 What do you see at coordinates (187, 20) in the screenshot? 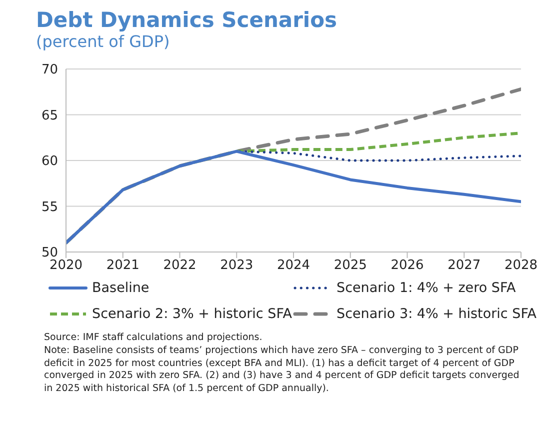
I see `chart-title: Debt Dynamics Scenarios` at bounding box center [187, 20].